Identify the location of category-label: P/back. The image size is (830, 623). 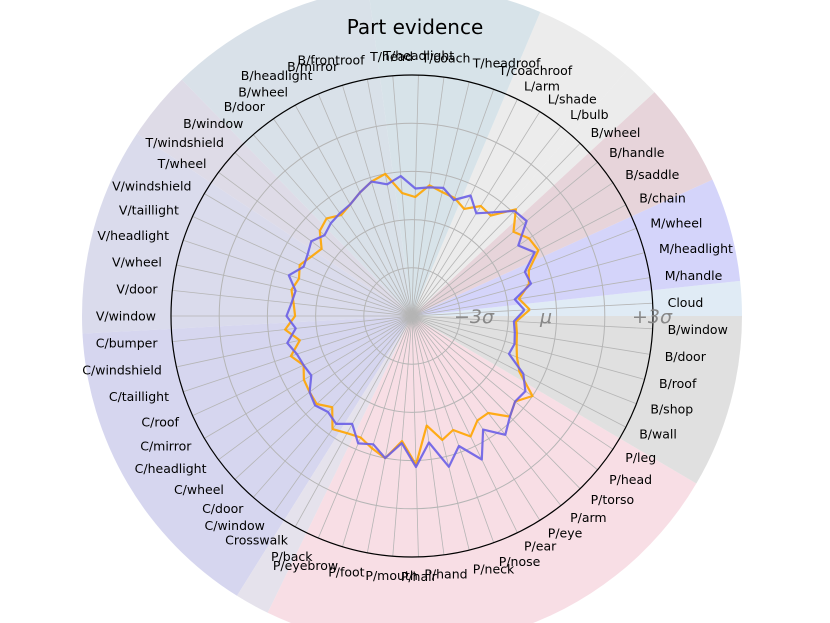
(292, 556).